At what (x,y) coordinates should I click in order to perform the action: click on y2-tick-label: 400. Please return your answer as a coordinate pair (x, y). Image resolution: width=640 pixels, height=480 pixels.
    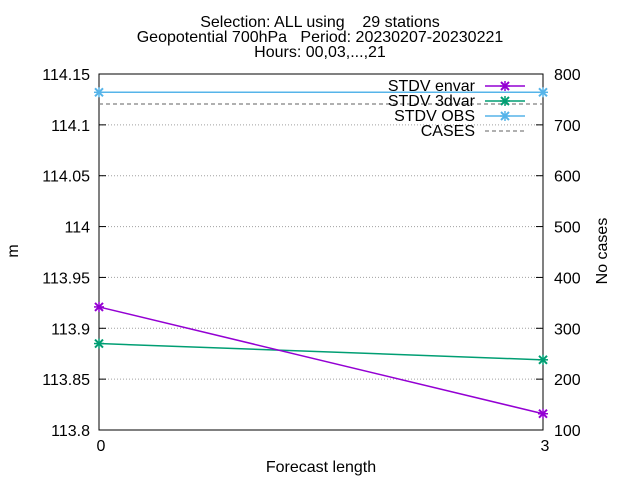
    Looking at the image, I should click on (567, 278).